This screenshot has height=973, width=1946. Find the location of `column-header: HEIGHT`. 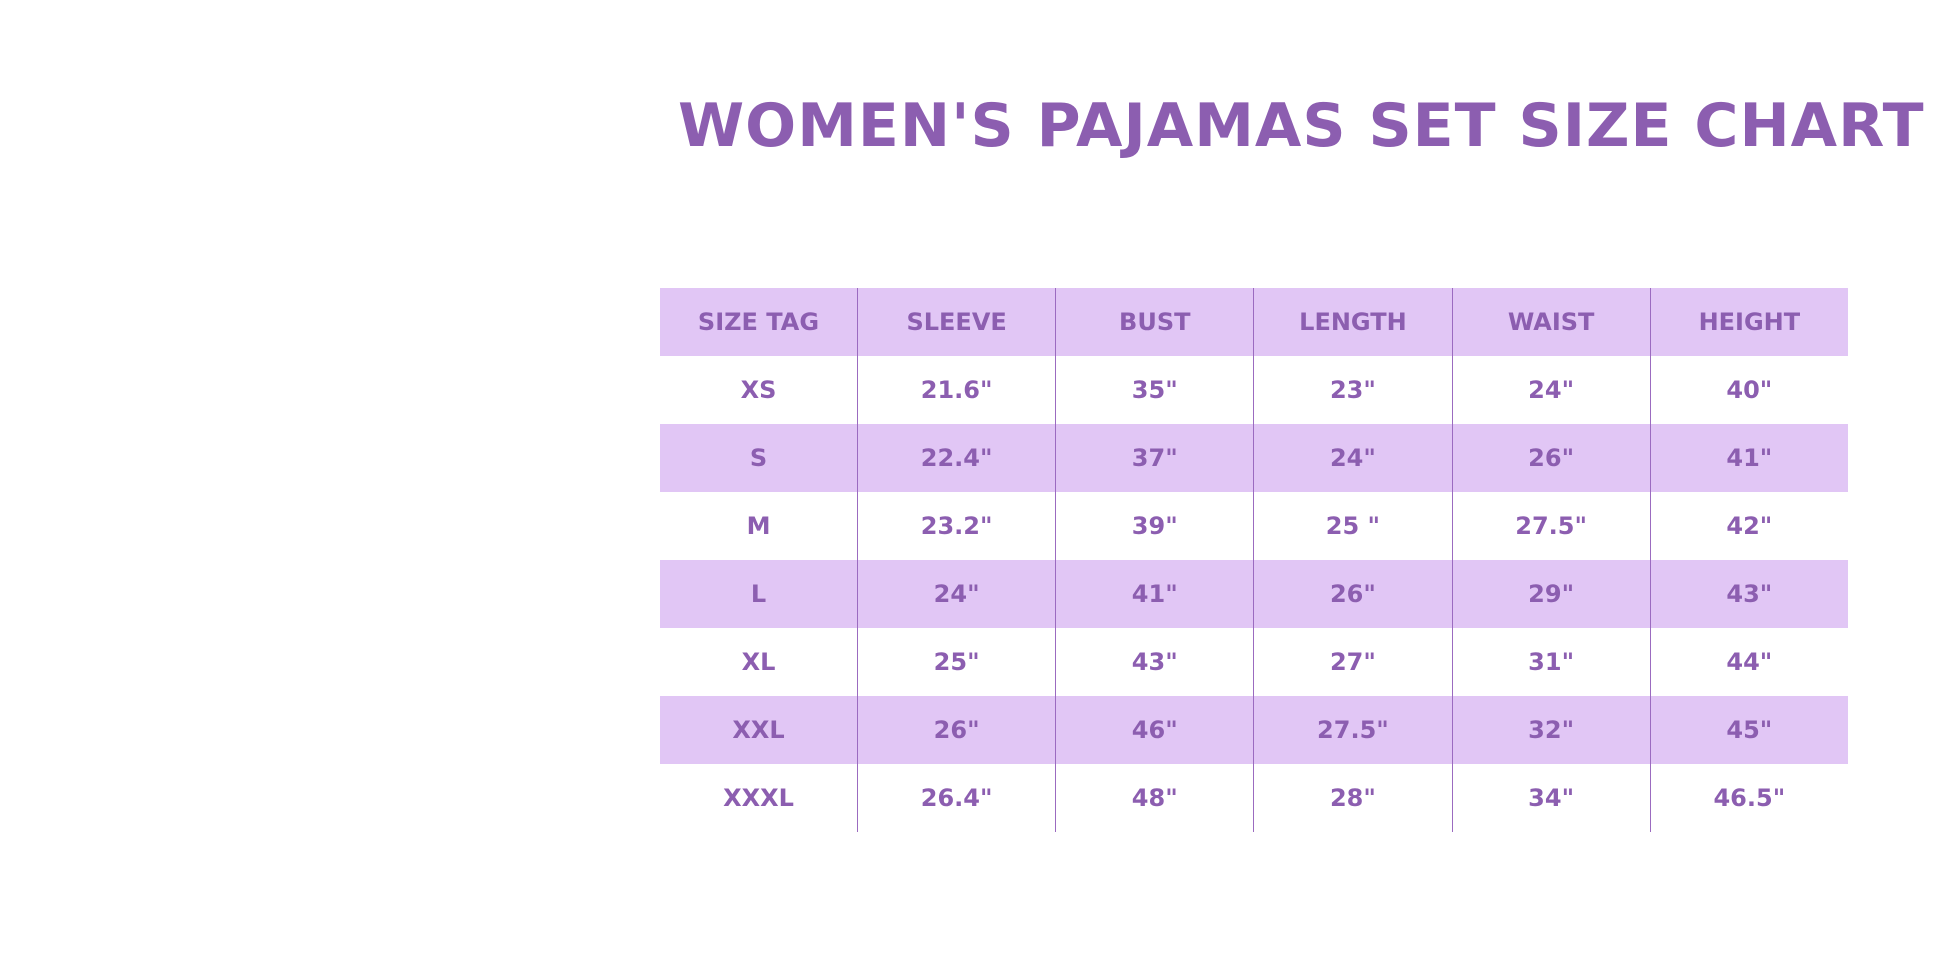

column-header: HEIGHT is located at coordinates (1748, 322).